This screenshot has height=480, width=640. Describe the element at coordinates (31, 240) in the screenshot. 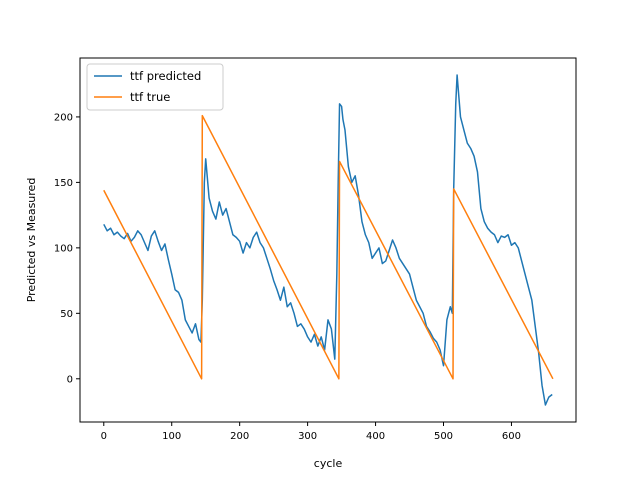

I see `y-axis-label: Predicted vs Measured` at that location.